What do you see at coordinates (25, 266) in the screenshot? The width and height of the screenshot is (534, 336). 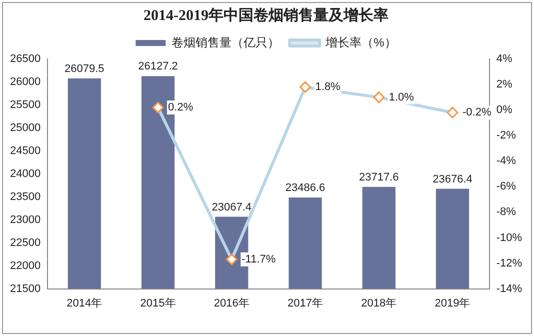 I see `y-tick-label: 22000` at bounding box center [25, 266].